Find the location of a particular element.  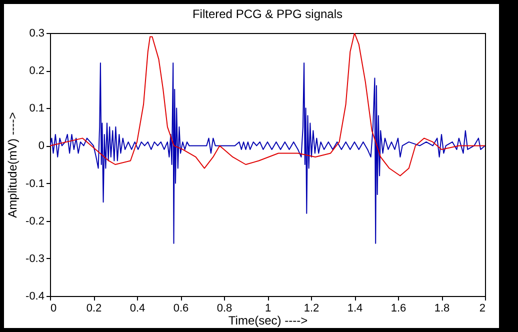

x-tick-label: 1.6 is located at coordinates (398, 308).